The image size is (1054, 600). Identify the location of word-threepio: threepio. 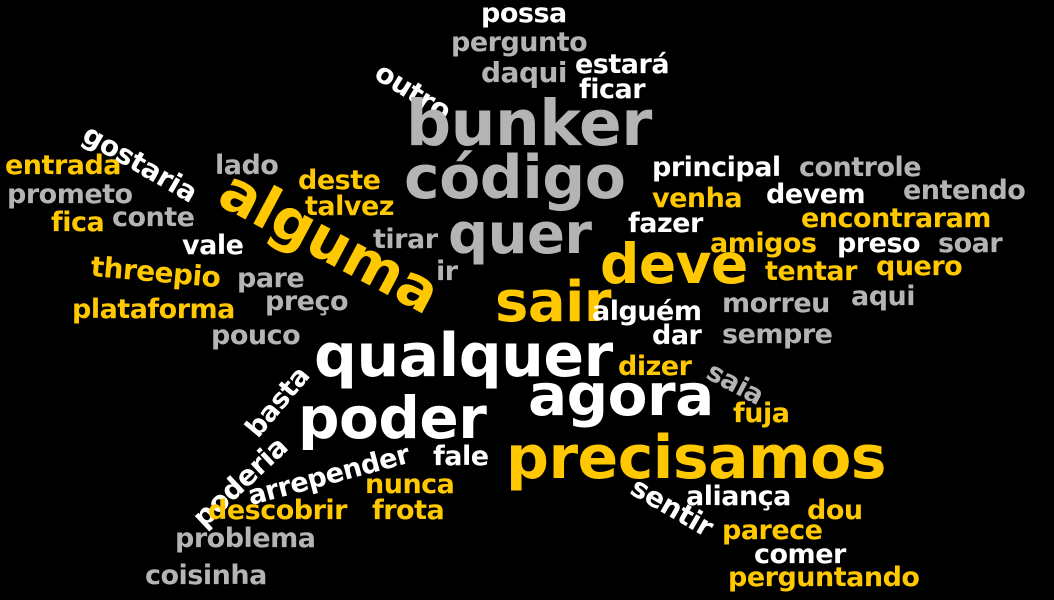
(155, 272).